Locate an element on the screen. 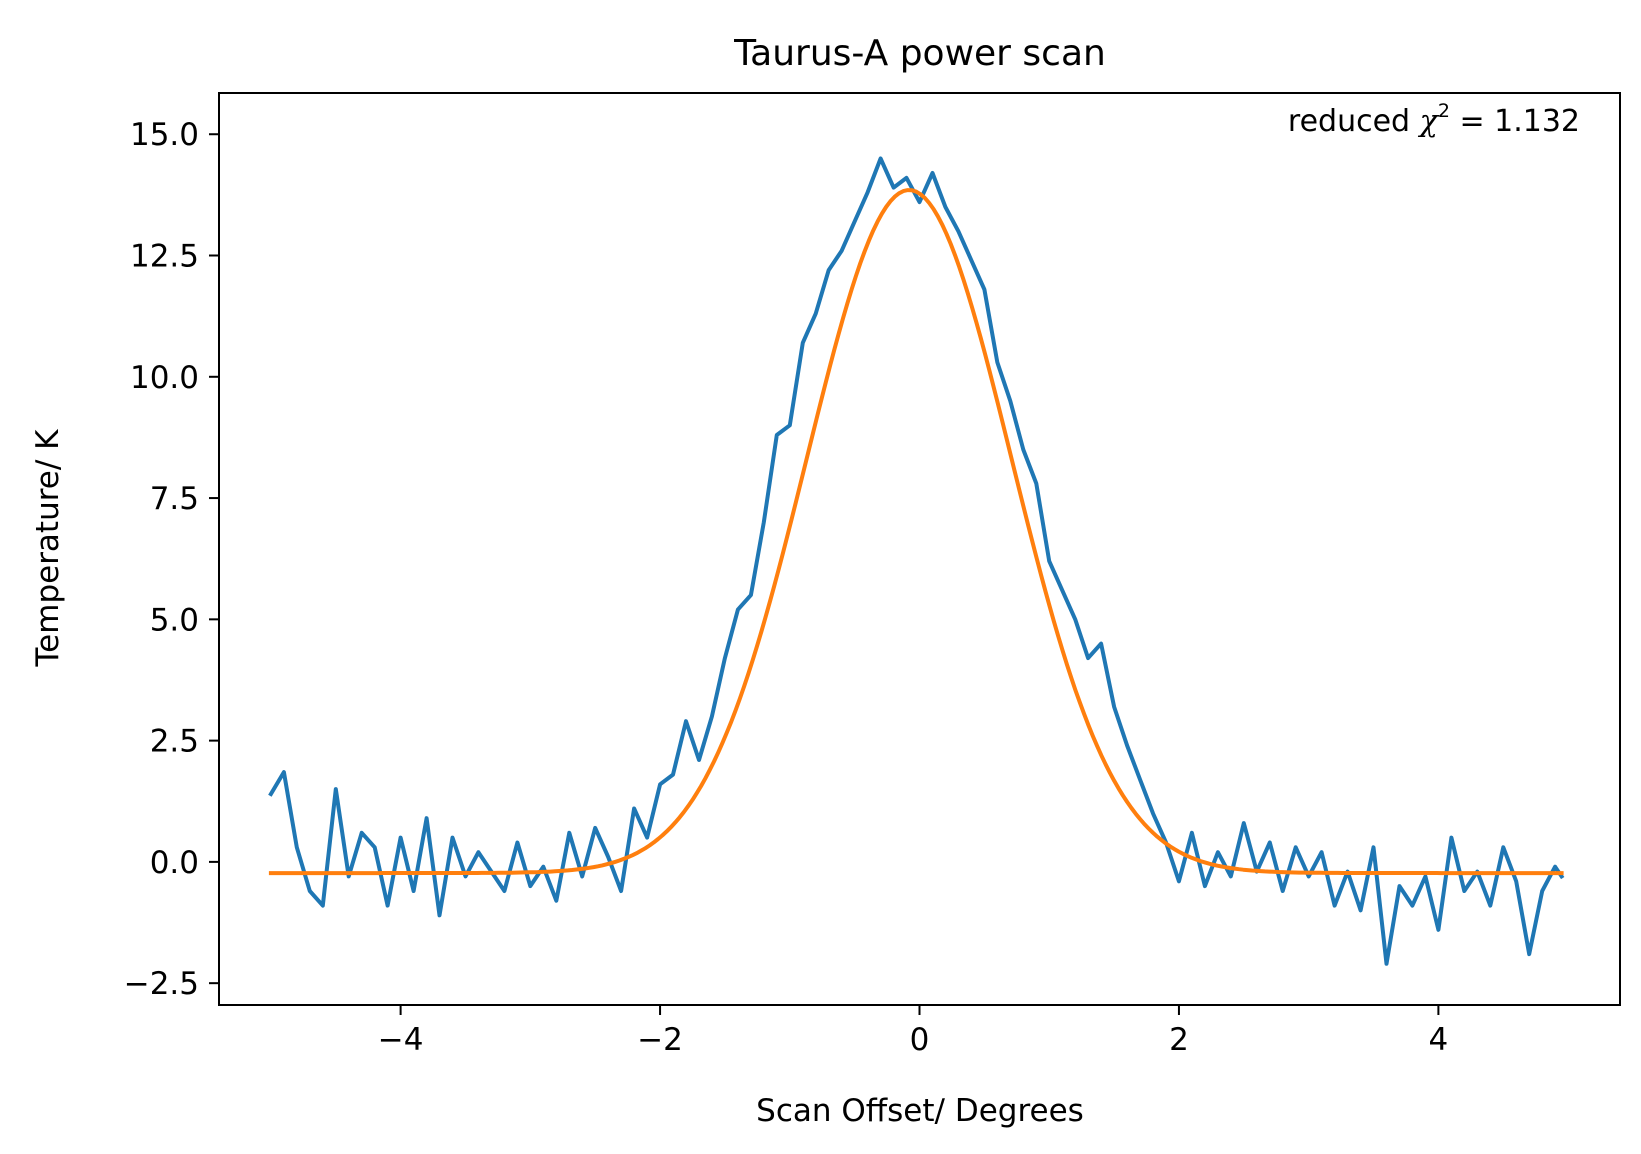  chi-square-annotation: reduced χ2 = 1.132 is located at coordinates (1434, 119).